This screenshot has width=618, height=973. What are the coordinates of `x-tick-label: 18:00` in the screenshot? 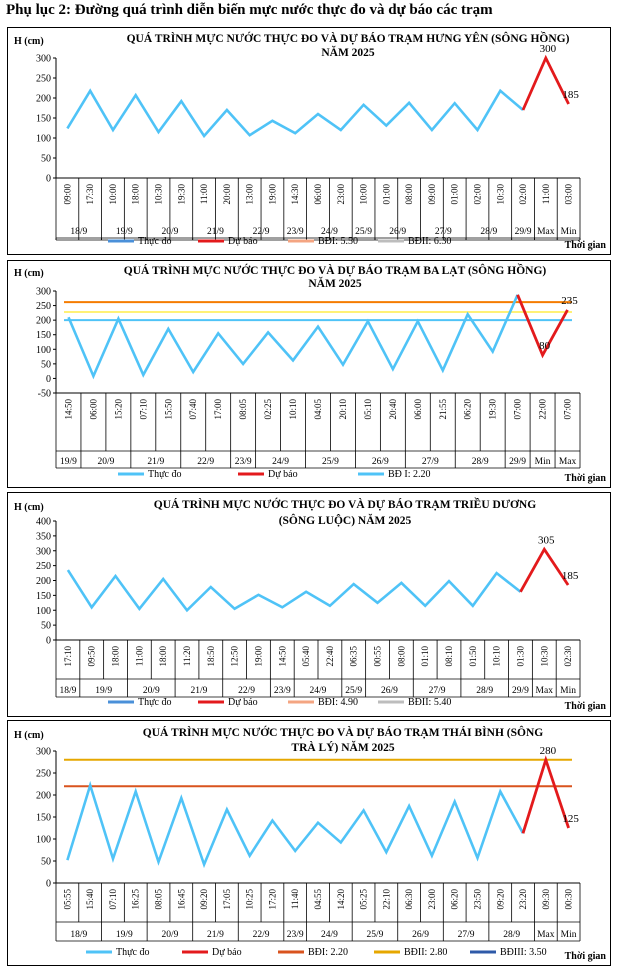 It's located at (116, 656).